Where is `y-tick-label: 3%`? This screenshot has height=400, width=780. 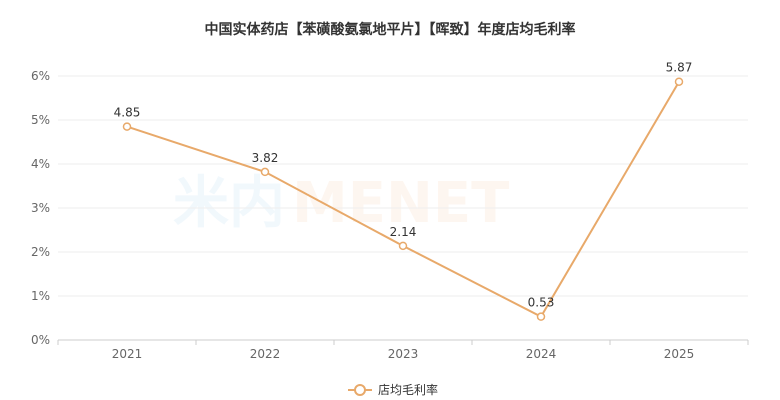
y-tick-label: 3% is located at coordinates (40, 208).